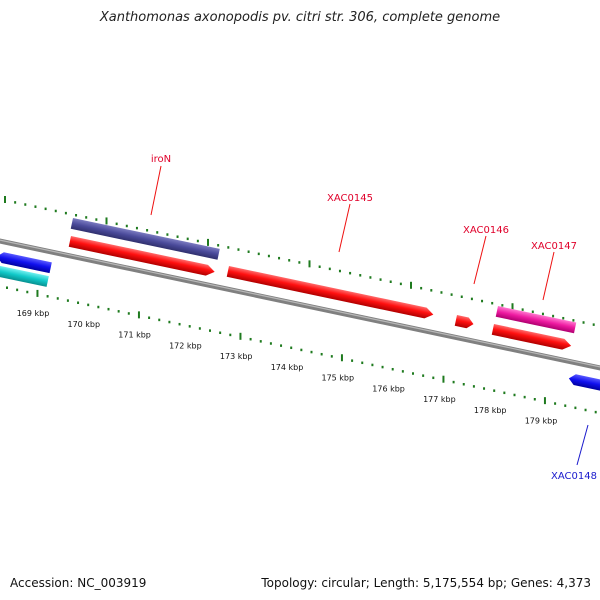 The width and height of the screenshot is (600, 600). Describe the element at coordinates (142, 256) in the screenshot. I see `gene-feature-iron` at that location.